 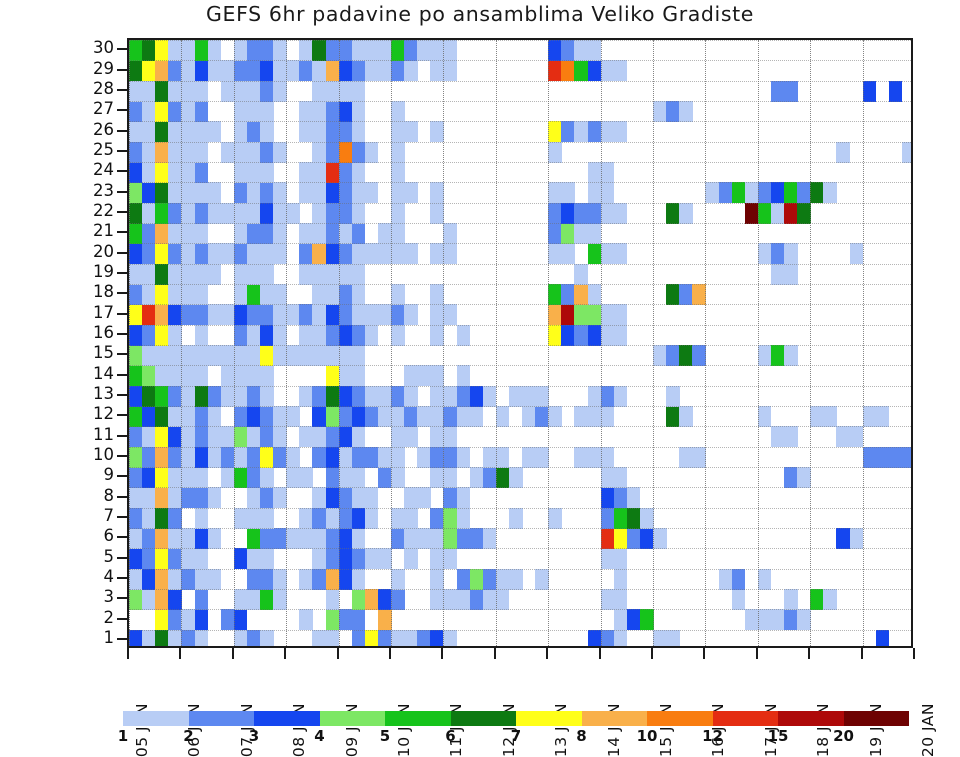 What do you see at coordinates (843, 736) in the screenshot?
I see `colorbar-tick-label: 20` at bounding box center [843, 736].